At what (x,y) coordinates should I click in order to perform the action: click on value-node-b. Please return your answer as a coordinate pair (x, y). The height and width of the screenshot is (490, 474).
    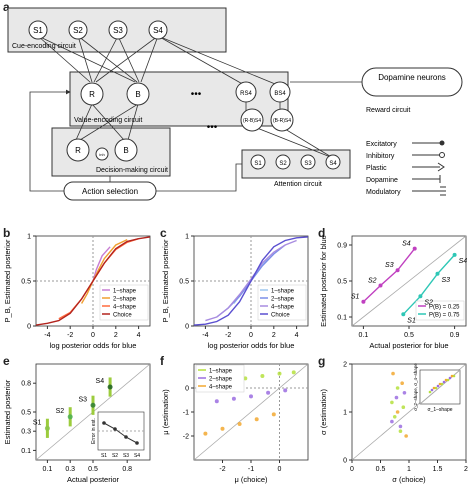
    Looking at the image, I should click on (138, 94).